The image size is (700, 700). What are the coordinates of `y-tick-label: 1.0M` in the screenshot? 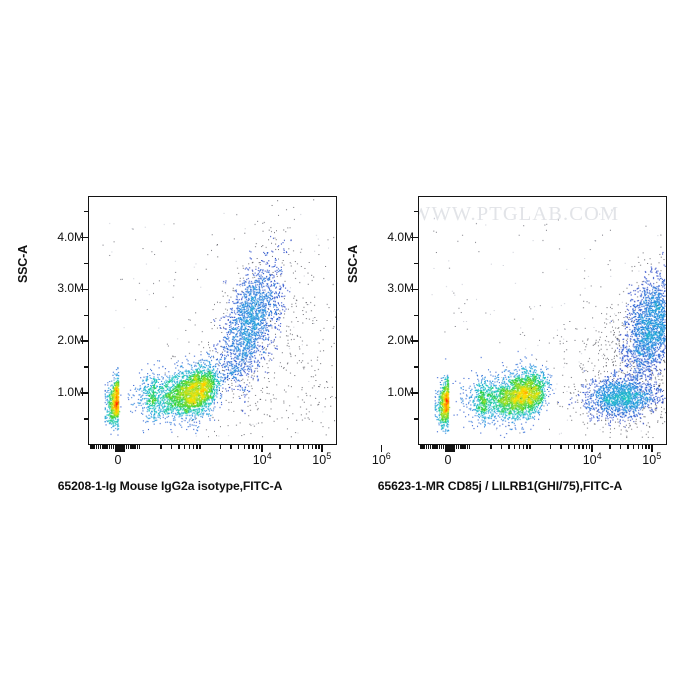 It's located at (70, 392).